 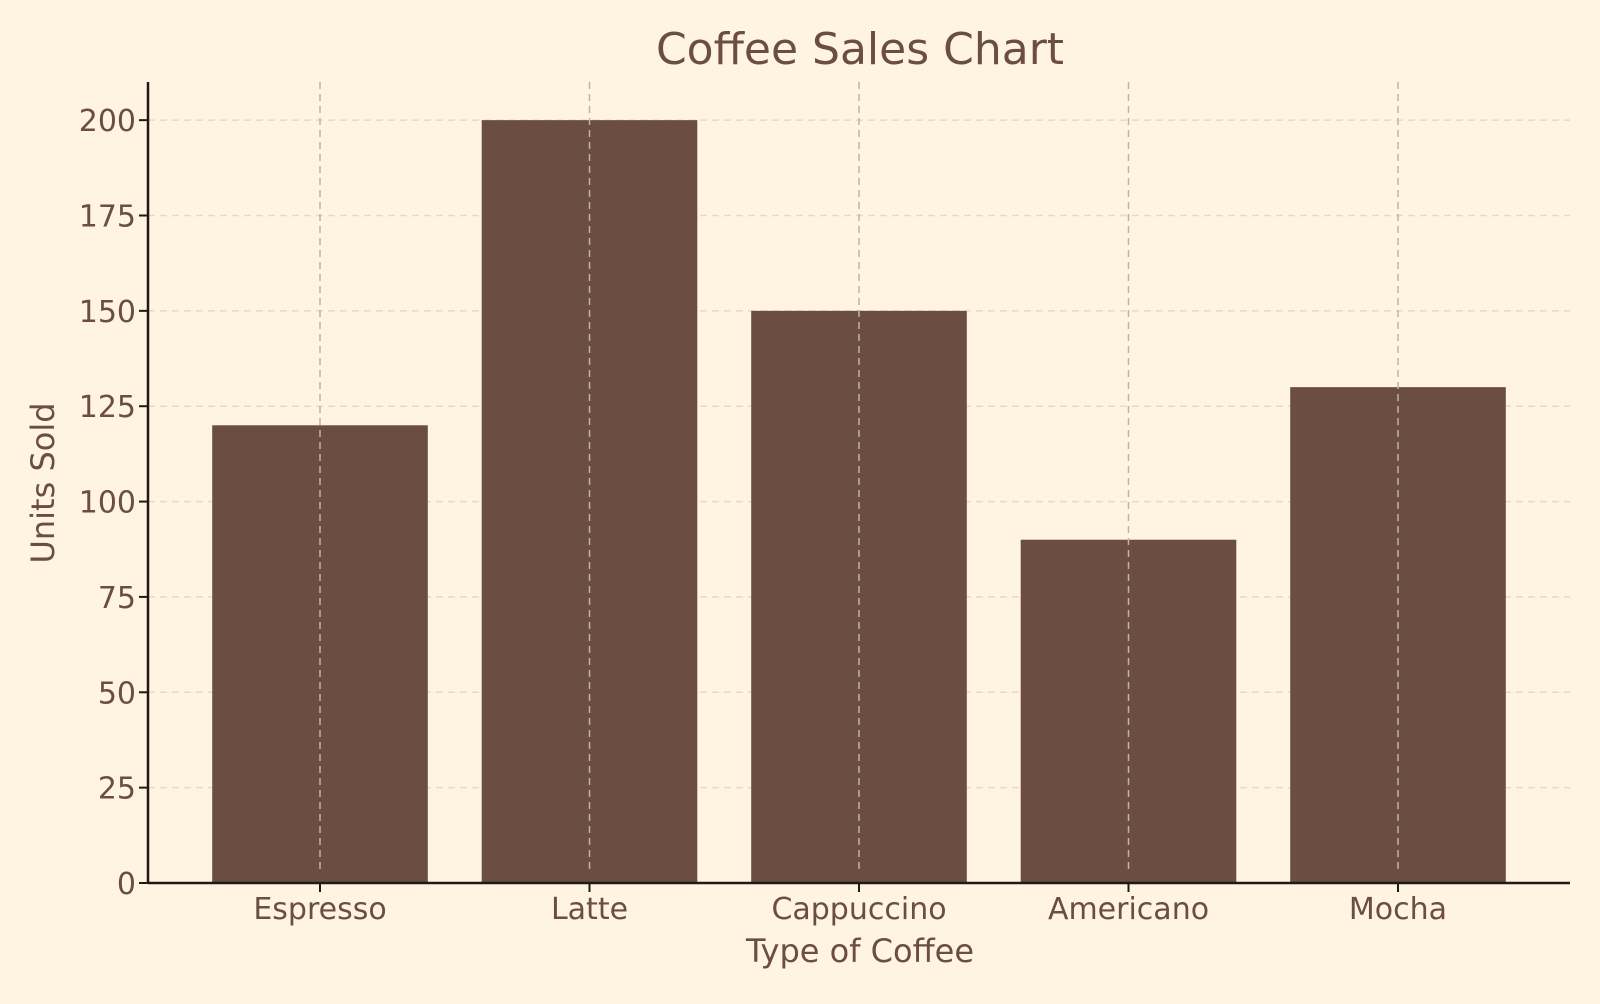 What do you see at coordinates (1128, 909) in the screenshot?
I see `x-tick-label: Americano` at bounding box center [1128, 909].